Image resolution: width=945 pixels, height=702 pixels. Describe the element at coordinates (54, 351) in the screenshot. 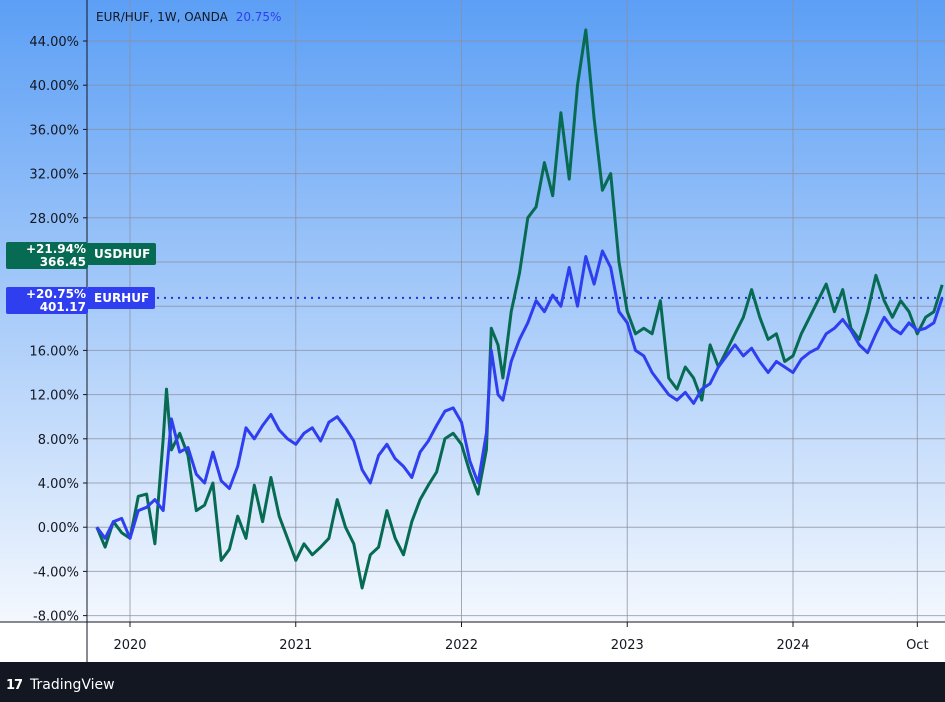

I see `y-tick-label: 16.00%` at that location.